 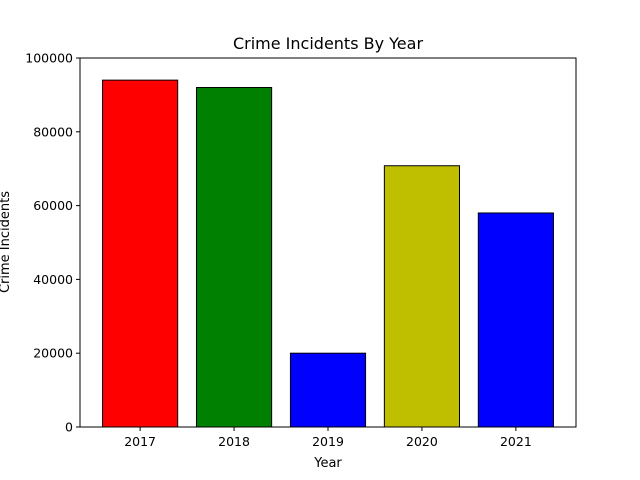 I want to click on bar-2017, so click(x=140, y=253).